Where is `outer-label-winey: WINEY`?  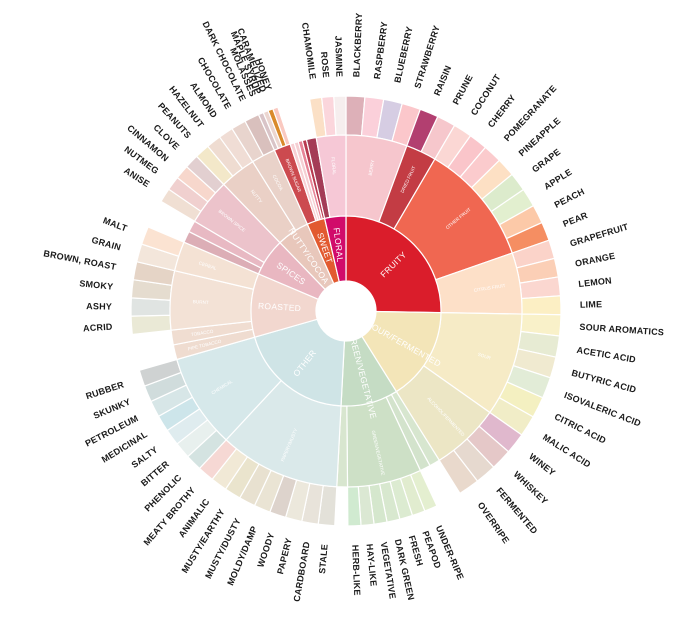 outer-label-winey: WINEY is located at coordinates (542, 464).